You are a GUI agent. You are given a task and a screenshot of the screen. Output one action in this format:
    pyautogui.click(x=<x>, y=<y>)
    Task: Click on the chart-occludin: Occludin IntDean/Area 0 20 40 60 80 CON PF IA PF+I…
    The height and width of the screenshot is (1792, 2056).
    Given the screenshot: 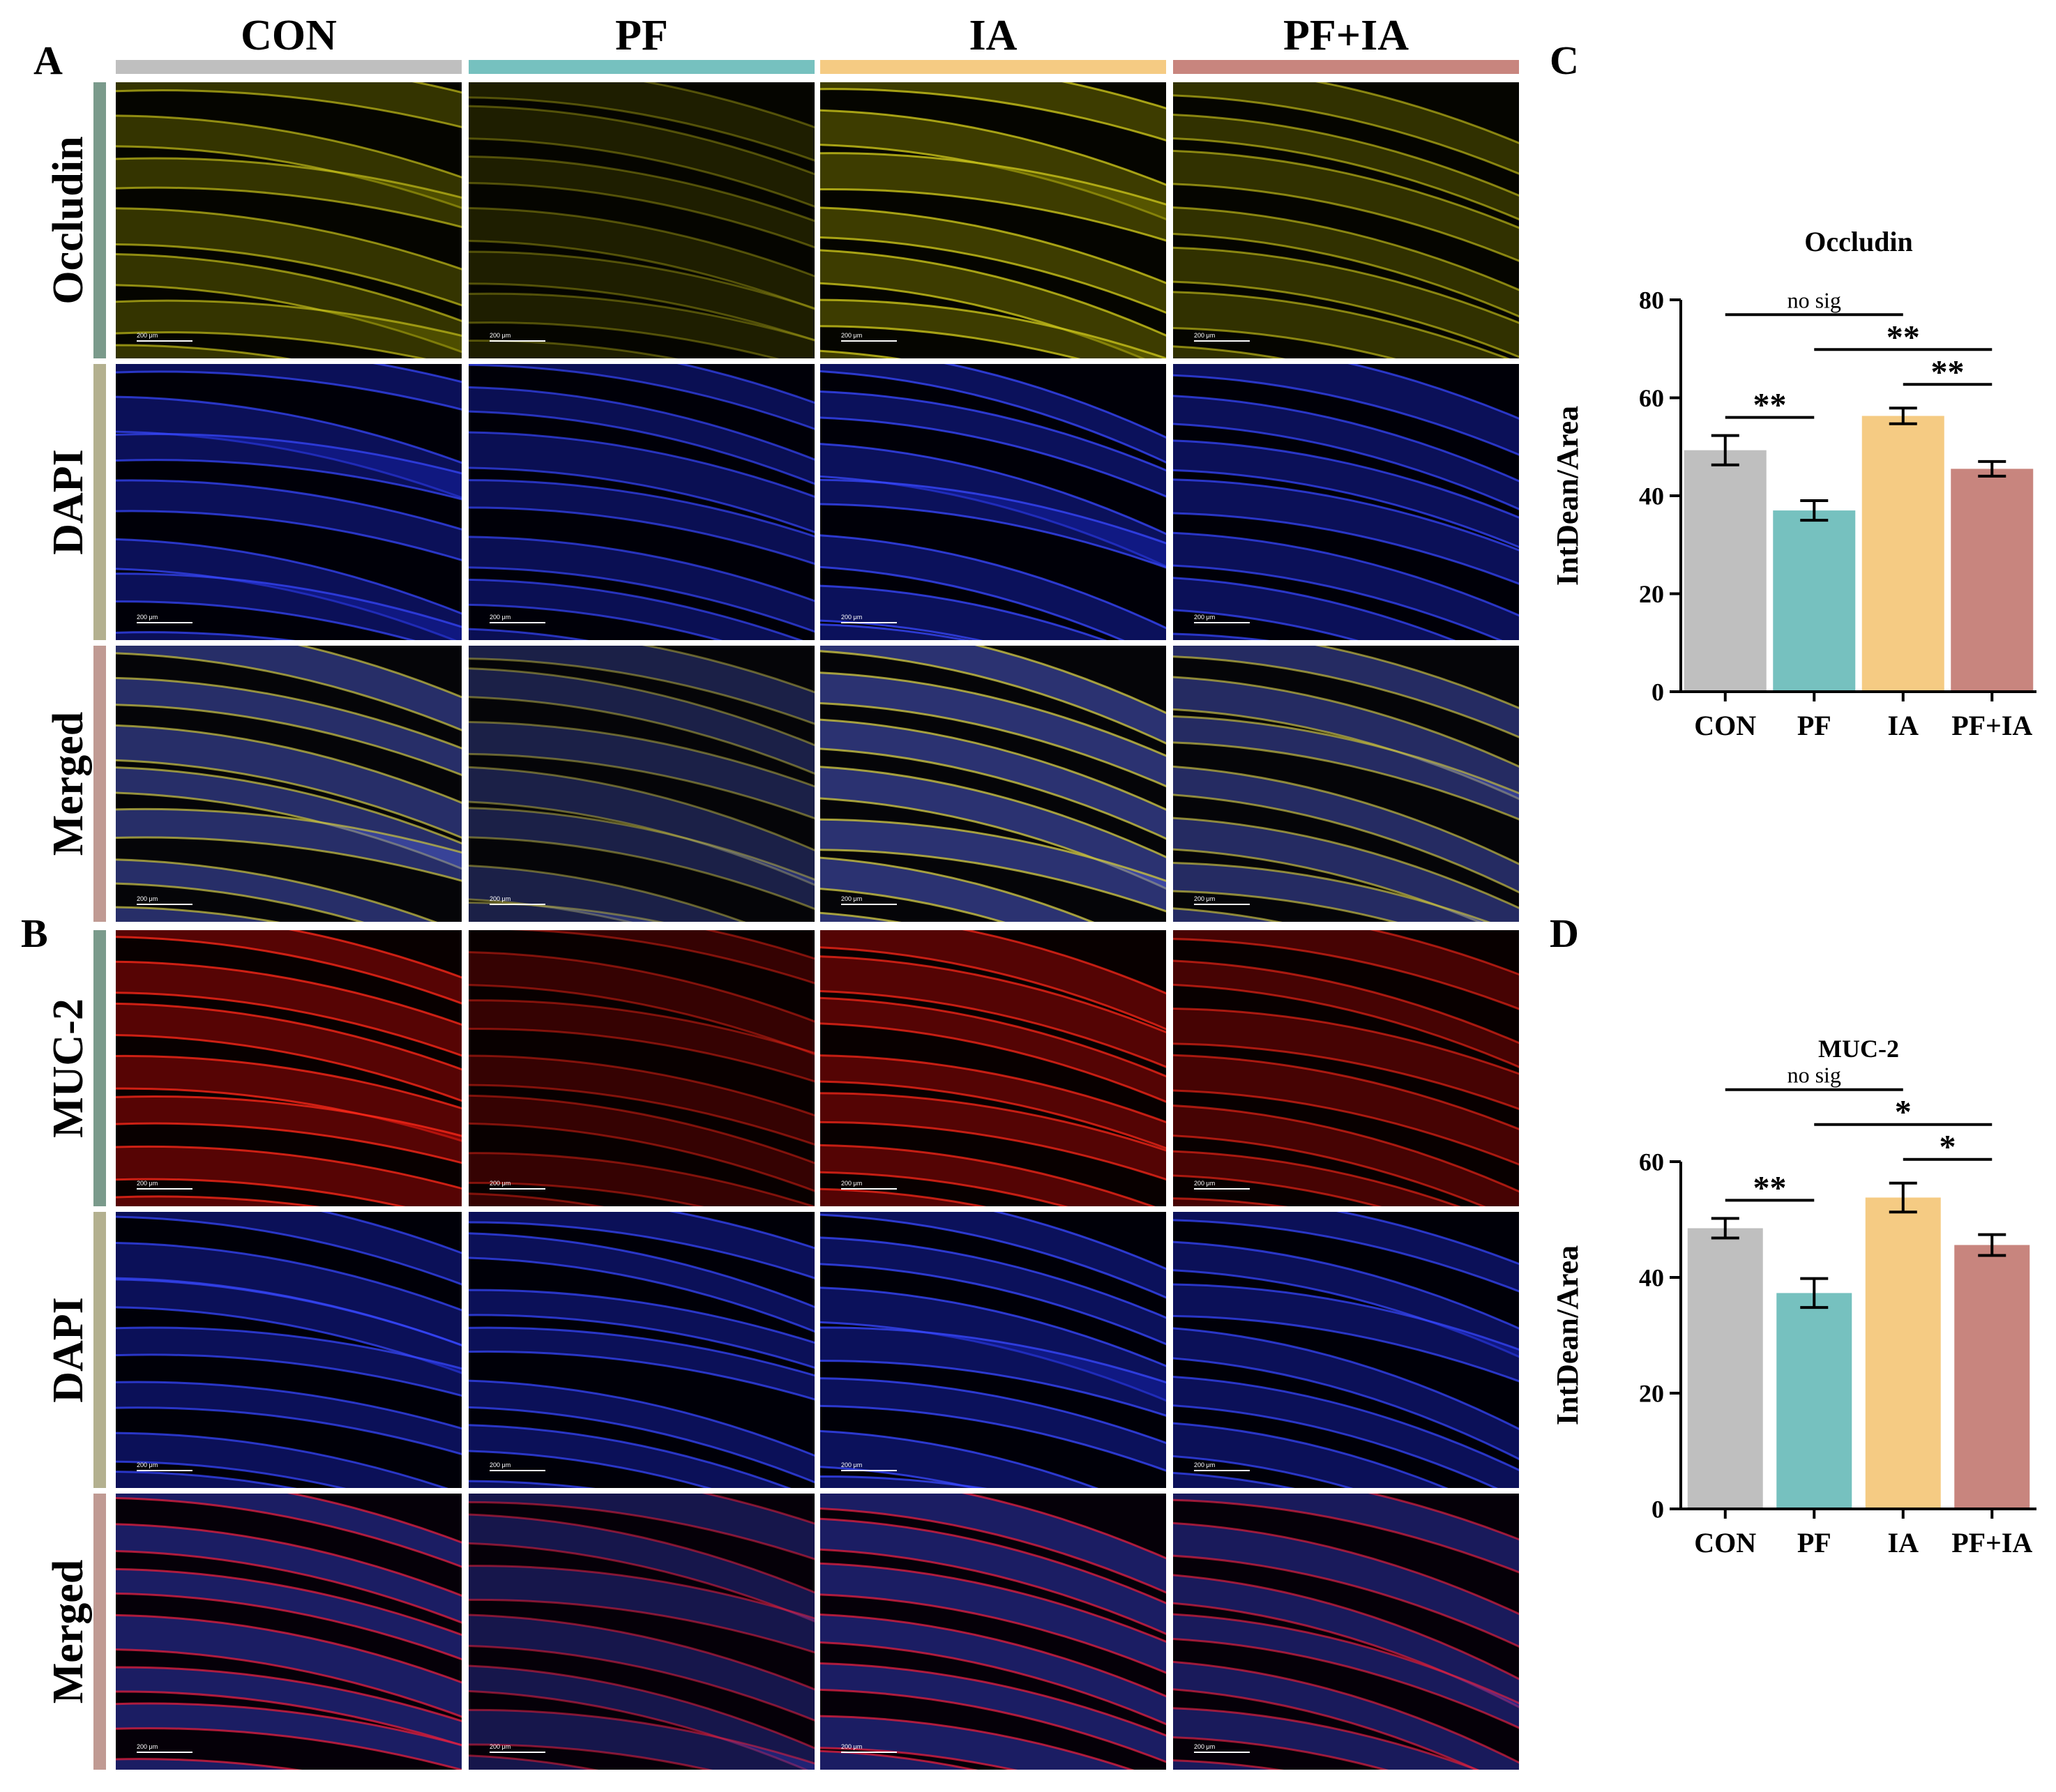 What is the action you would take?
    pyautogui.click(x=1792, y=495)
    